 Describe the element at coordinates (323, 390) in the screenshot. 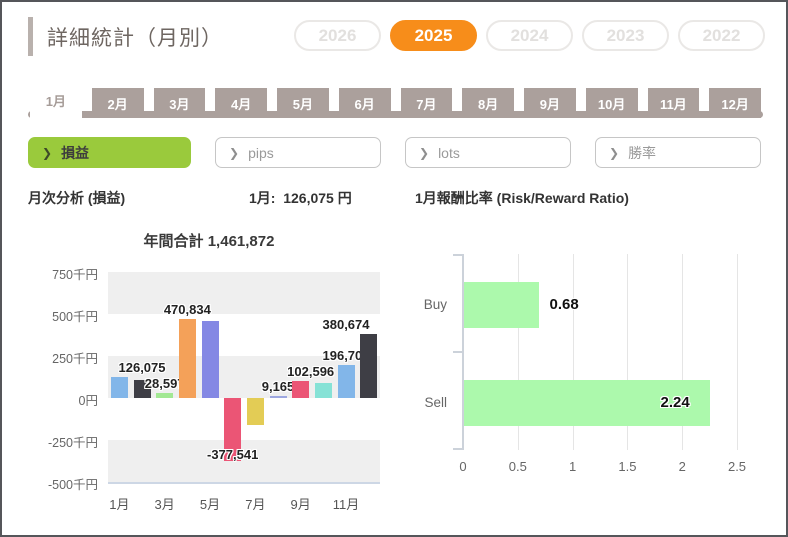

I see `monthly-bar-10月` at that location.